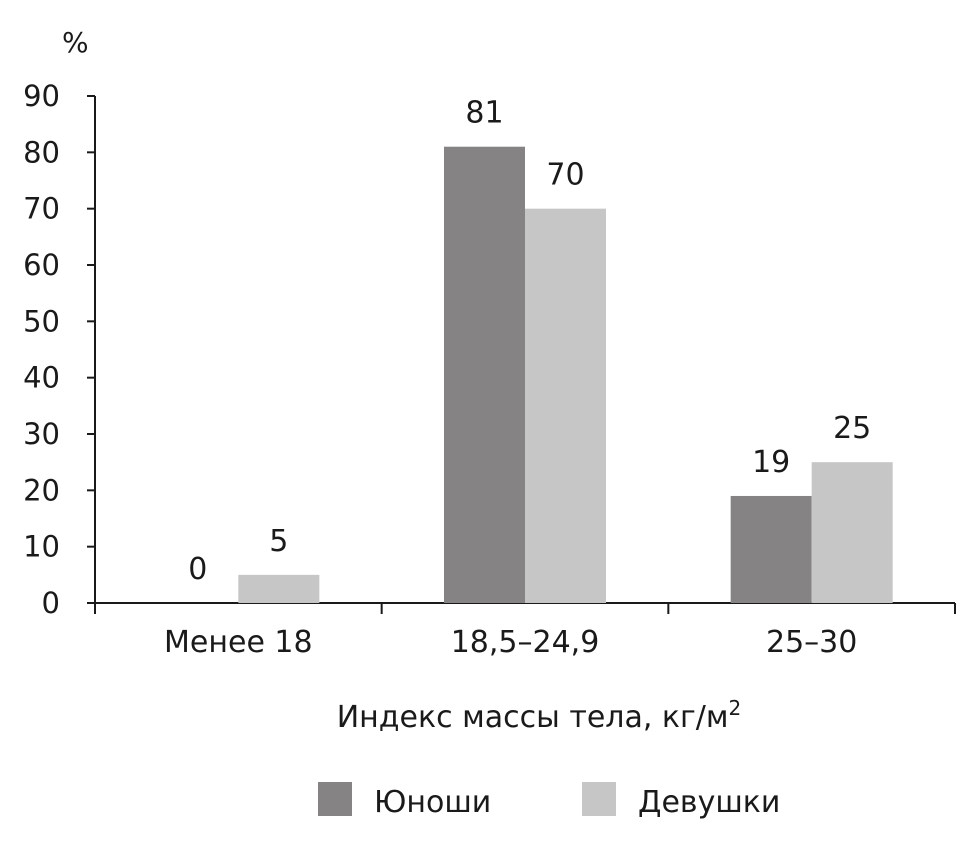 The image size is (970, 841). I want to click on category-label: 25–30, so click(811, 642).